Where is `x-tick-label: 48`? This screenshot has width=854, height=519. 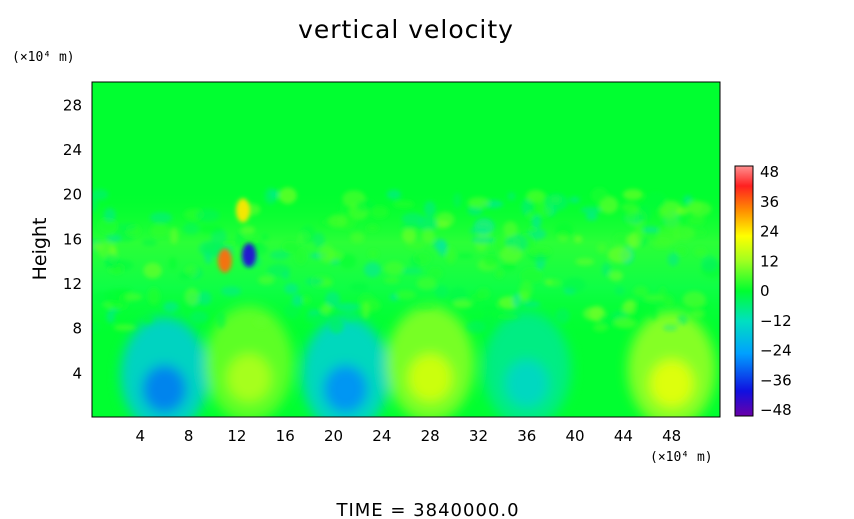 x-tick-label: 48 is located at coordinates (671, 436).